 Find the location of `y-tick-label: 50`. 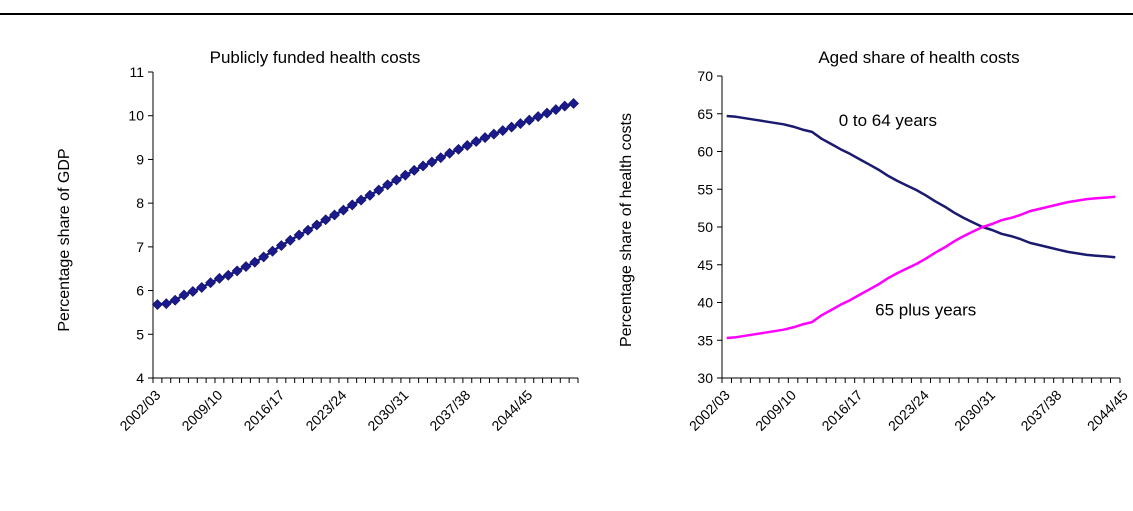

y-tick-label: 50 is located at coordinates (705, 227).